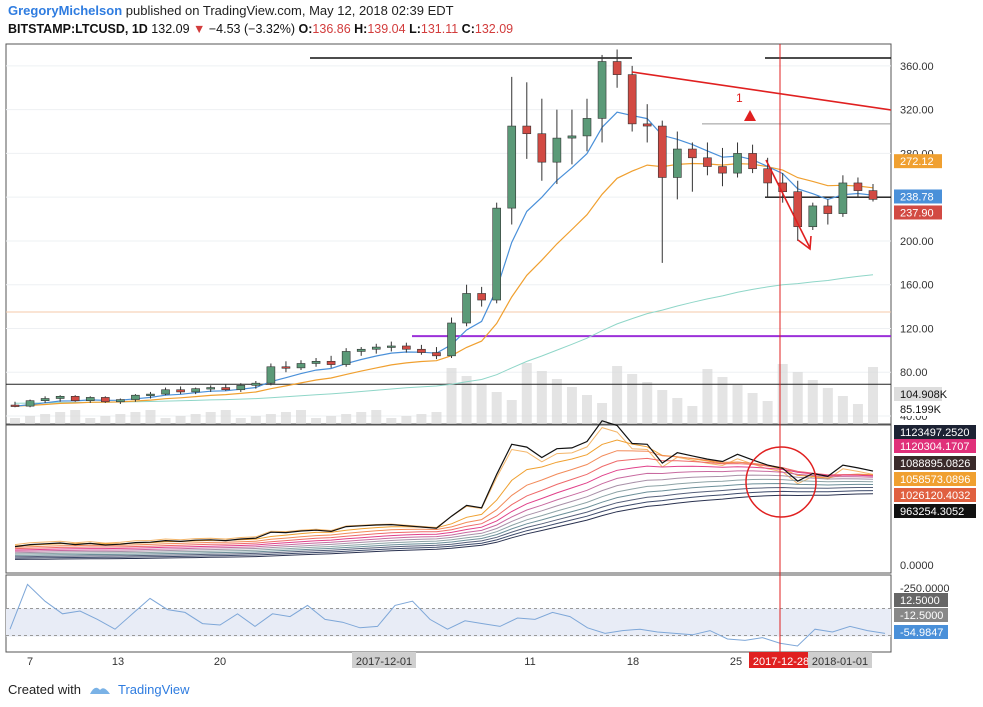 The image size is (983, 707). Describe the element at coordinates (361, 29) in the screenshot. I see `high-label: H:` at that location.